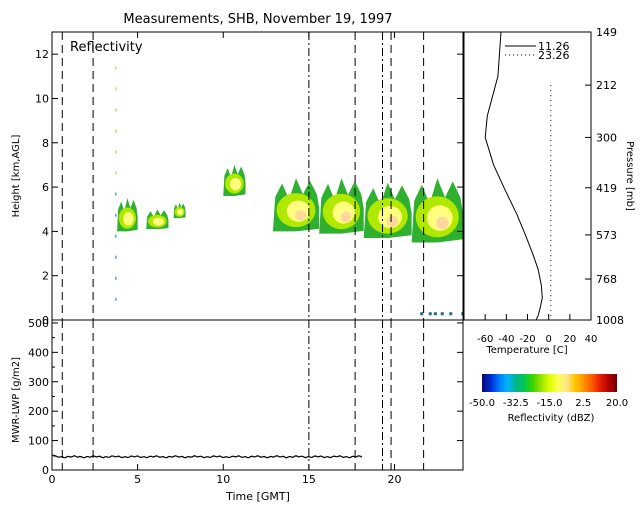 The width and height of the screenshot is (640, 512). I want to click on temperature-profile-line, so click(513, 176).